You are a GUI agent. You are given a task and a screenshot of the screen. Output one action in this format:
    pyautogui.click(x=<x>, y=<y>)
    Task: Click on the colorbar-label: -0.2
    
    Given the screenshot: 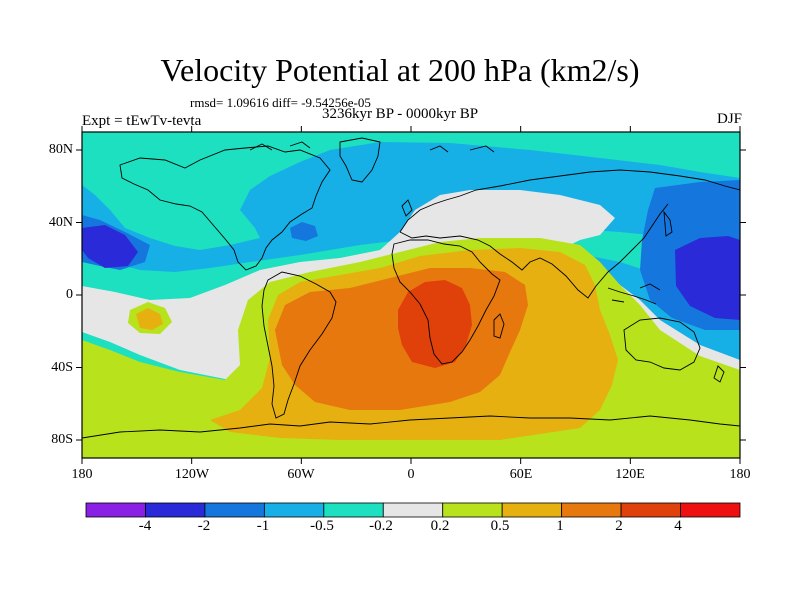 What is the action you would take?
    pyautogui.click(x=381, y=526)
    